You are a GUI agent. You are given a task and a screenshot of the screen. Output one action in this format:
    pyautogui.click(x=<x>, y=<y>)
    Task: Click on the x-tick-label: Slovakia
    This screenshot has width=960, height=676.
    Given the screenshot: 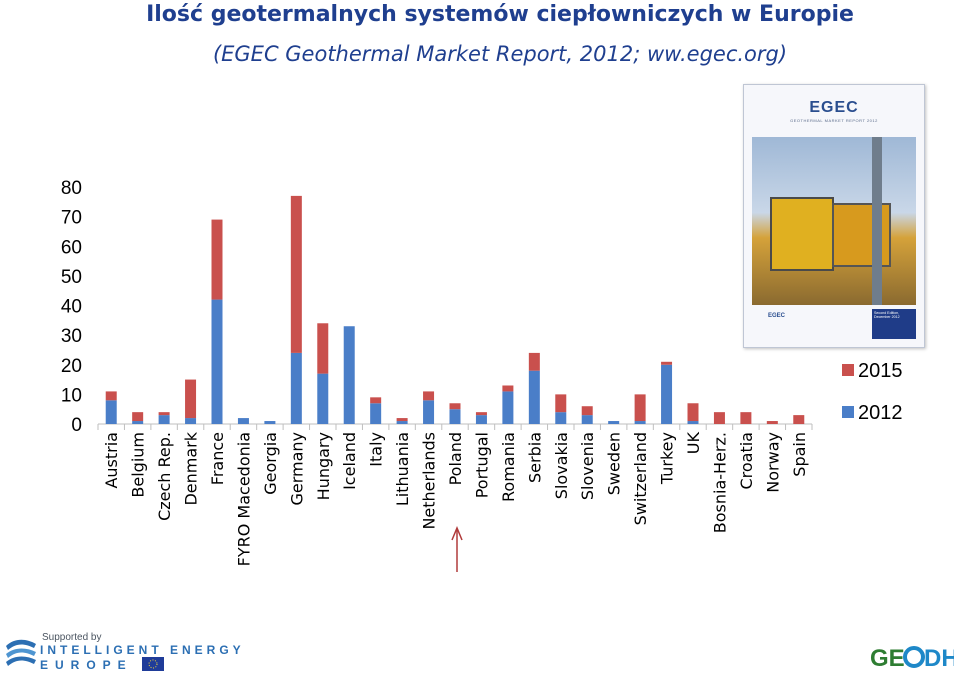 What is the action you would take?
    pyautogui.click(x=561, y=465)
    